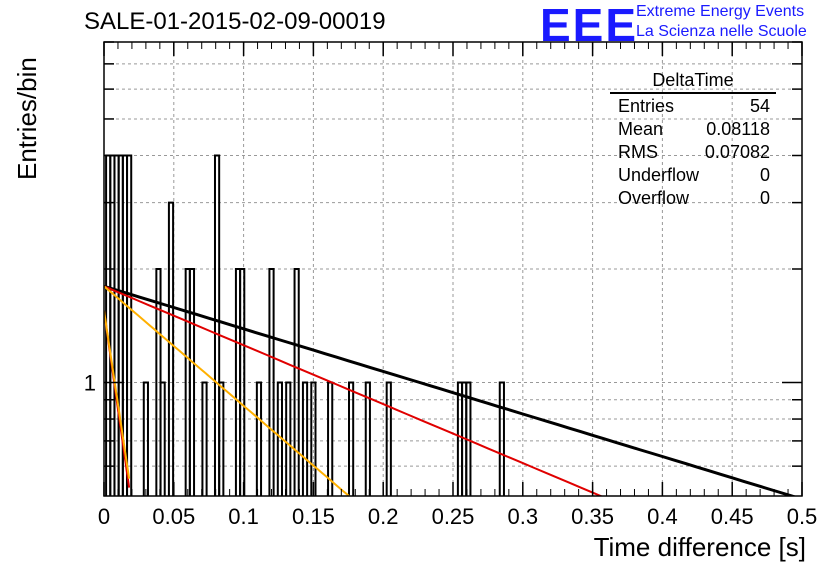 The width and height of the screenshot is (836, 572). I want to click on stats-value: 0.08118, so click(738, 129).